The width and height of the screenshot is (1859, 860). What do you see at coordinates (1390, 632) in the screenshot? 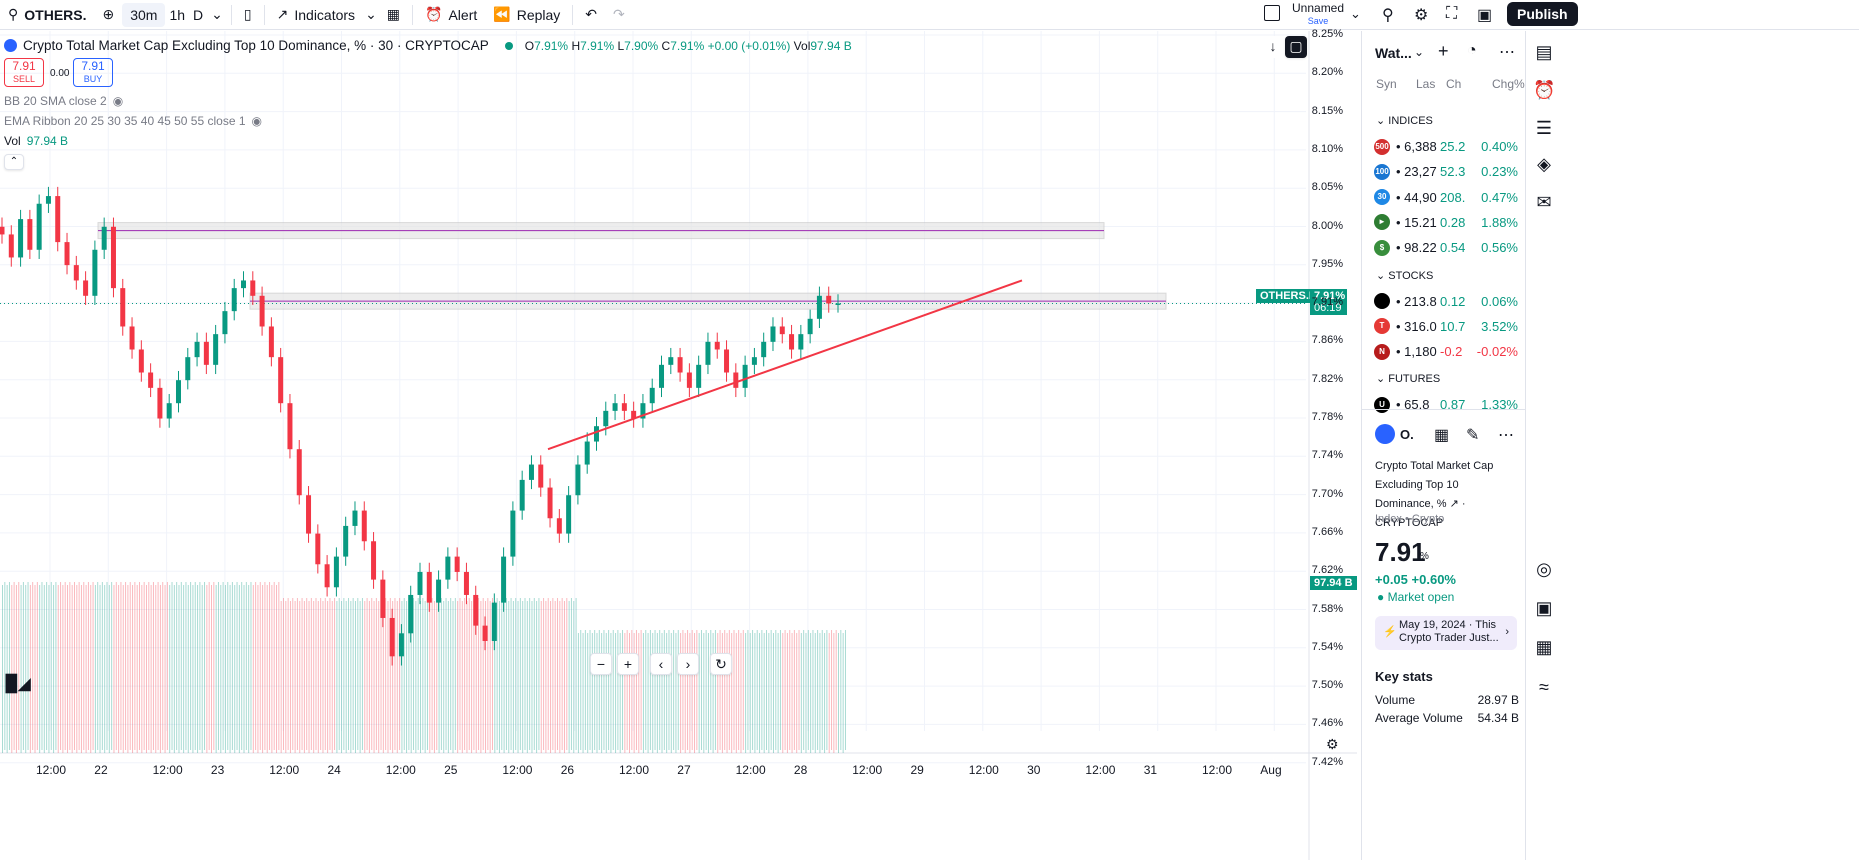
I see `lightning-icon: ⚡` at bounding box center [1390, 632].